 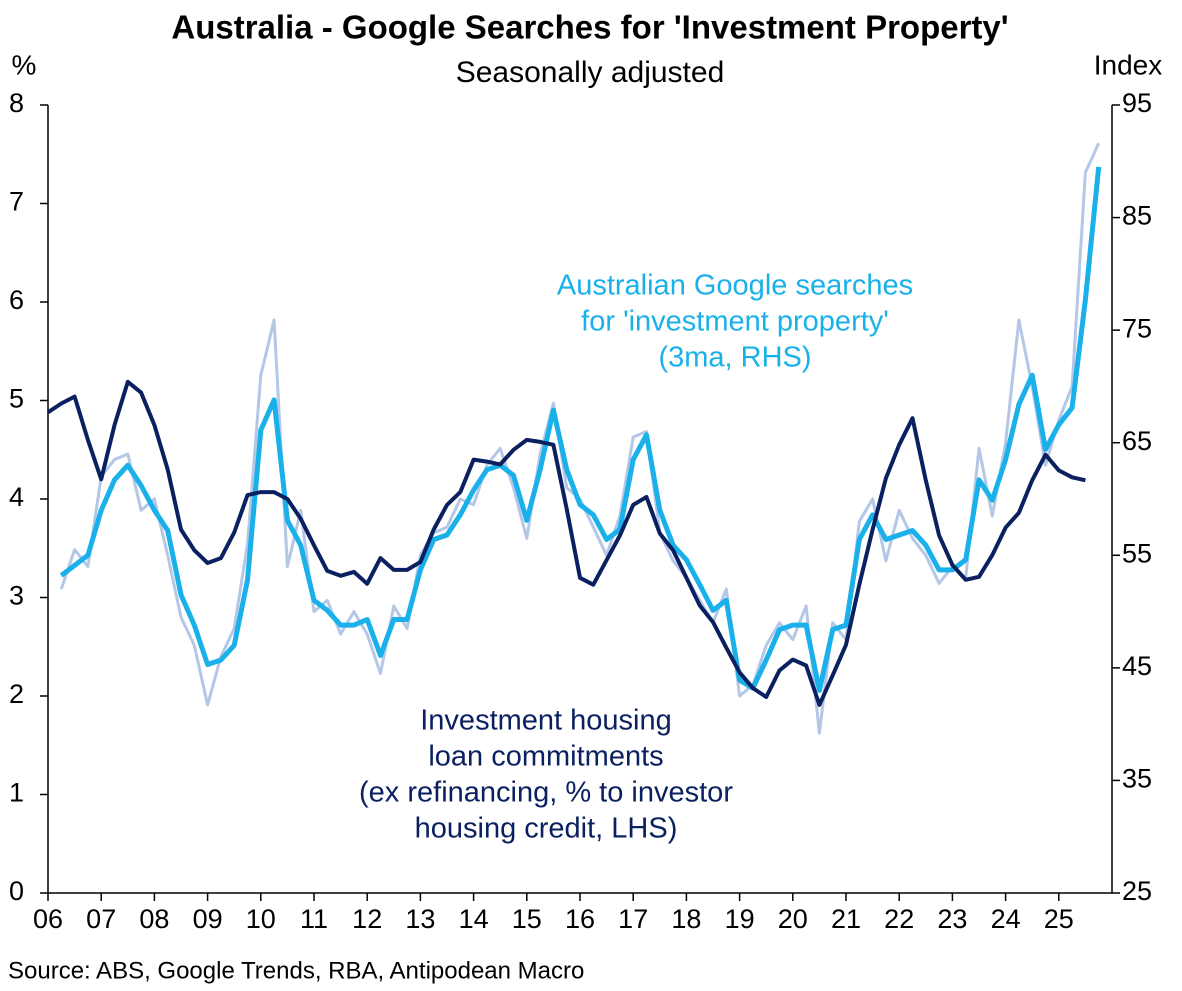 What do you see at coordinates (1137, 103) in the screenshot?
I see `y2-tick-label: 95` at bounding box center [1137, 103].